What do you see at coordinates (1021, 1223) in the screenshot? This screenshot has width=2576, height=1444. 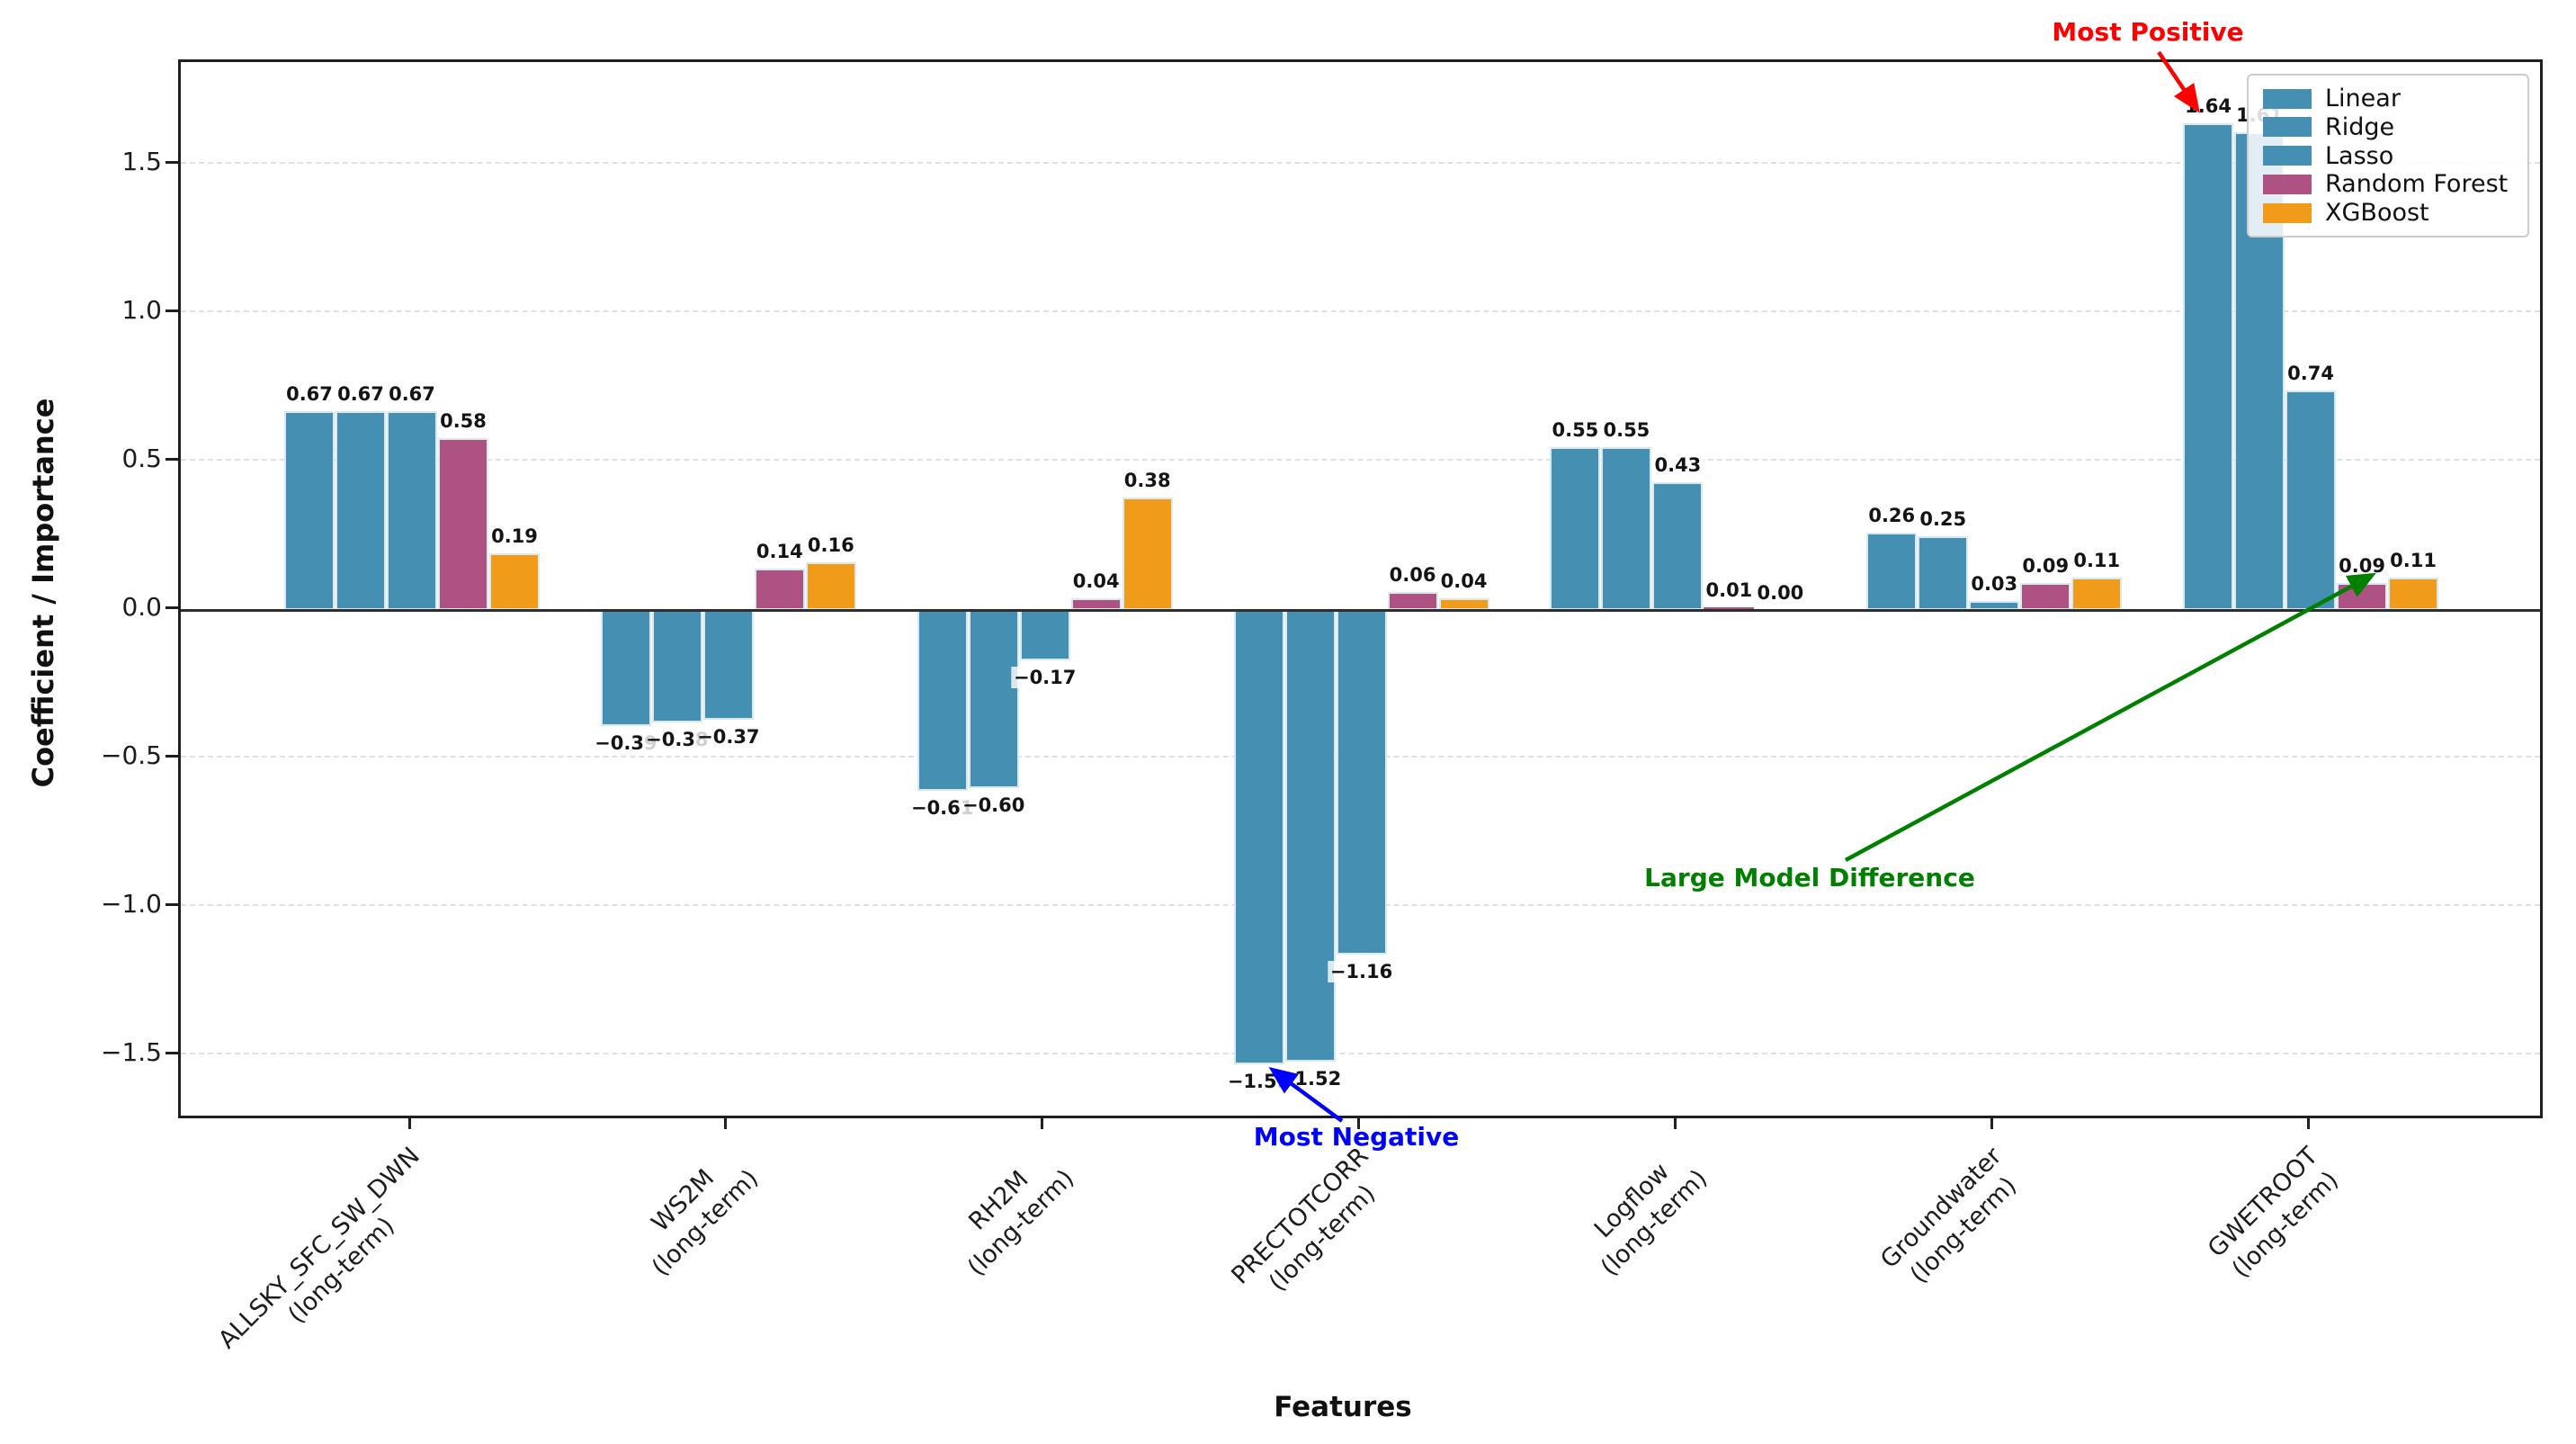 I see `x-tick-label-text: RH2M (long-term)` at bounding box center [1021, 1223].